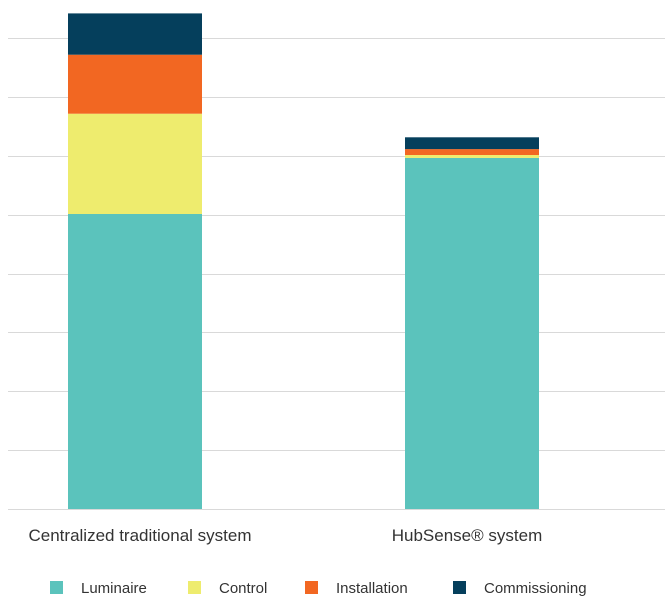 This screenshot has height=607, width=665. I want to click on legend-item-installation: Installation, so click(356, 588).